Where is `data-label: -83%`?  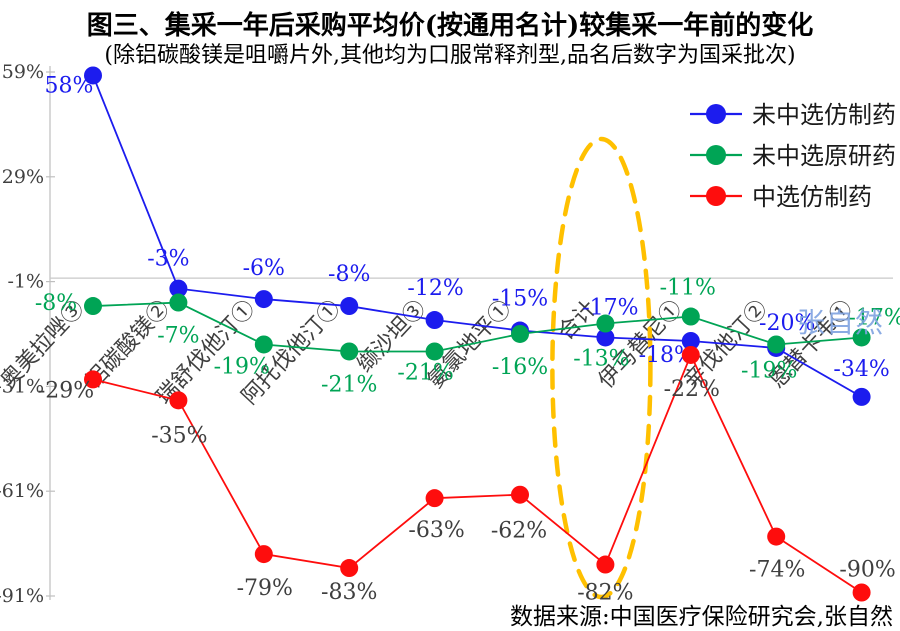
data-label: -83% is located at coordinates (349, 592).